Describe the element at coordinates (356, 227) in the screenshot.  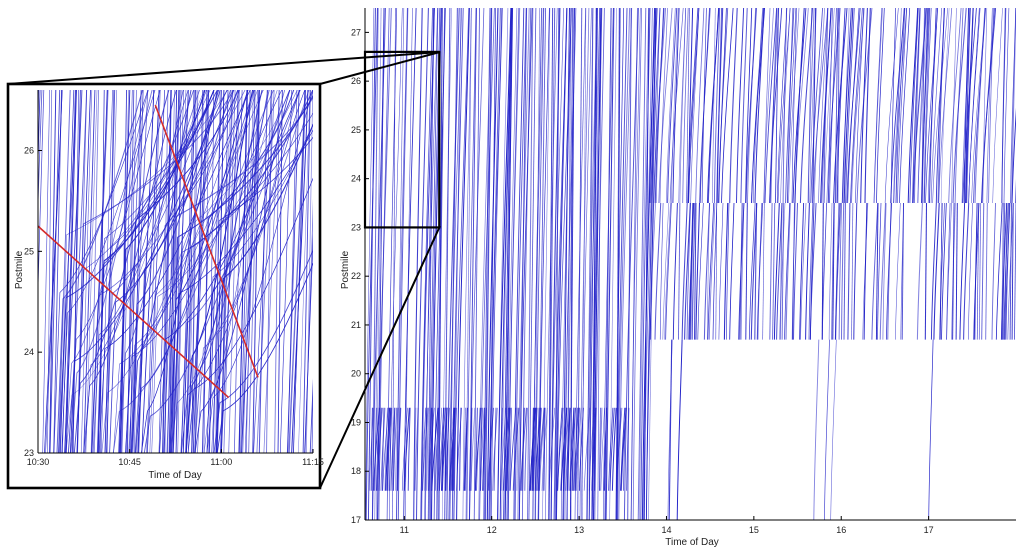
I see `main-y-tick-label: 23` at that location.